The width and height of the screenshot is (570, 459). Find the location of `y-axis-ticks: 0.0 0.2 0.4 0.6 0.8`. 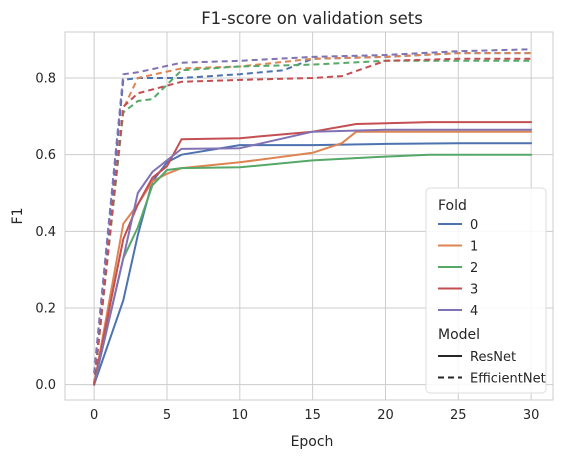

y-axis-ticks: 0.0 0.2 0.4 0.6 0.8 is located at coordinates (45, 233).